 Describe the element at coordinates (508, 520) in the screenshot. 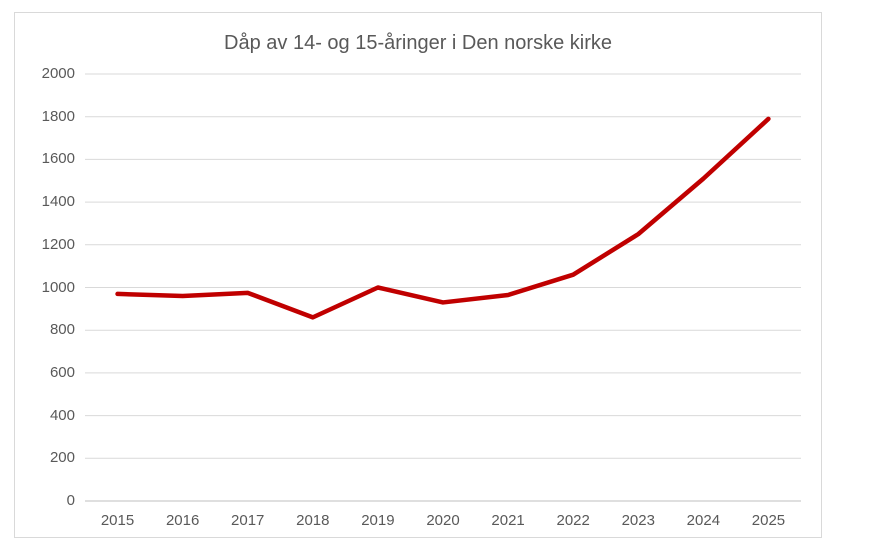

I see `x-tick-label: 2021` at that location.